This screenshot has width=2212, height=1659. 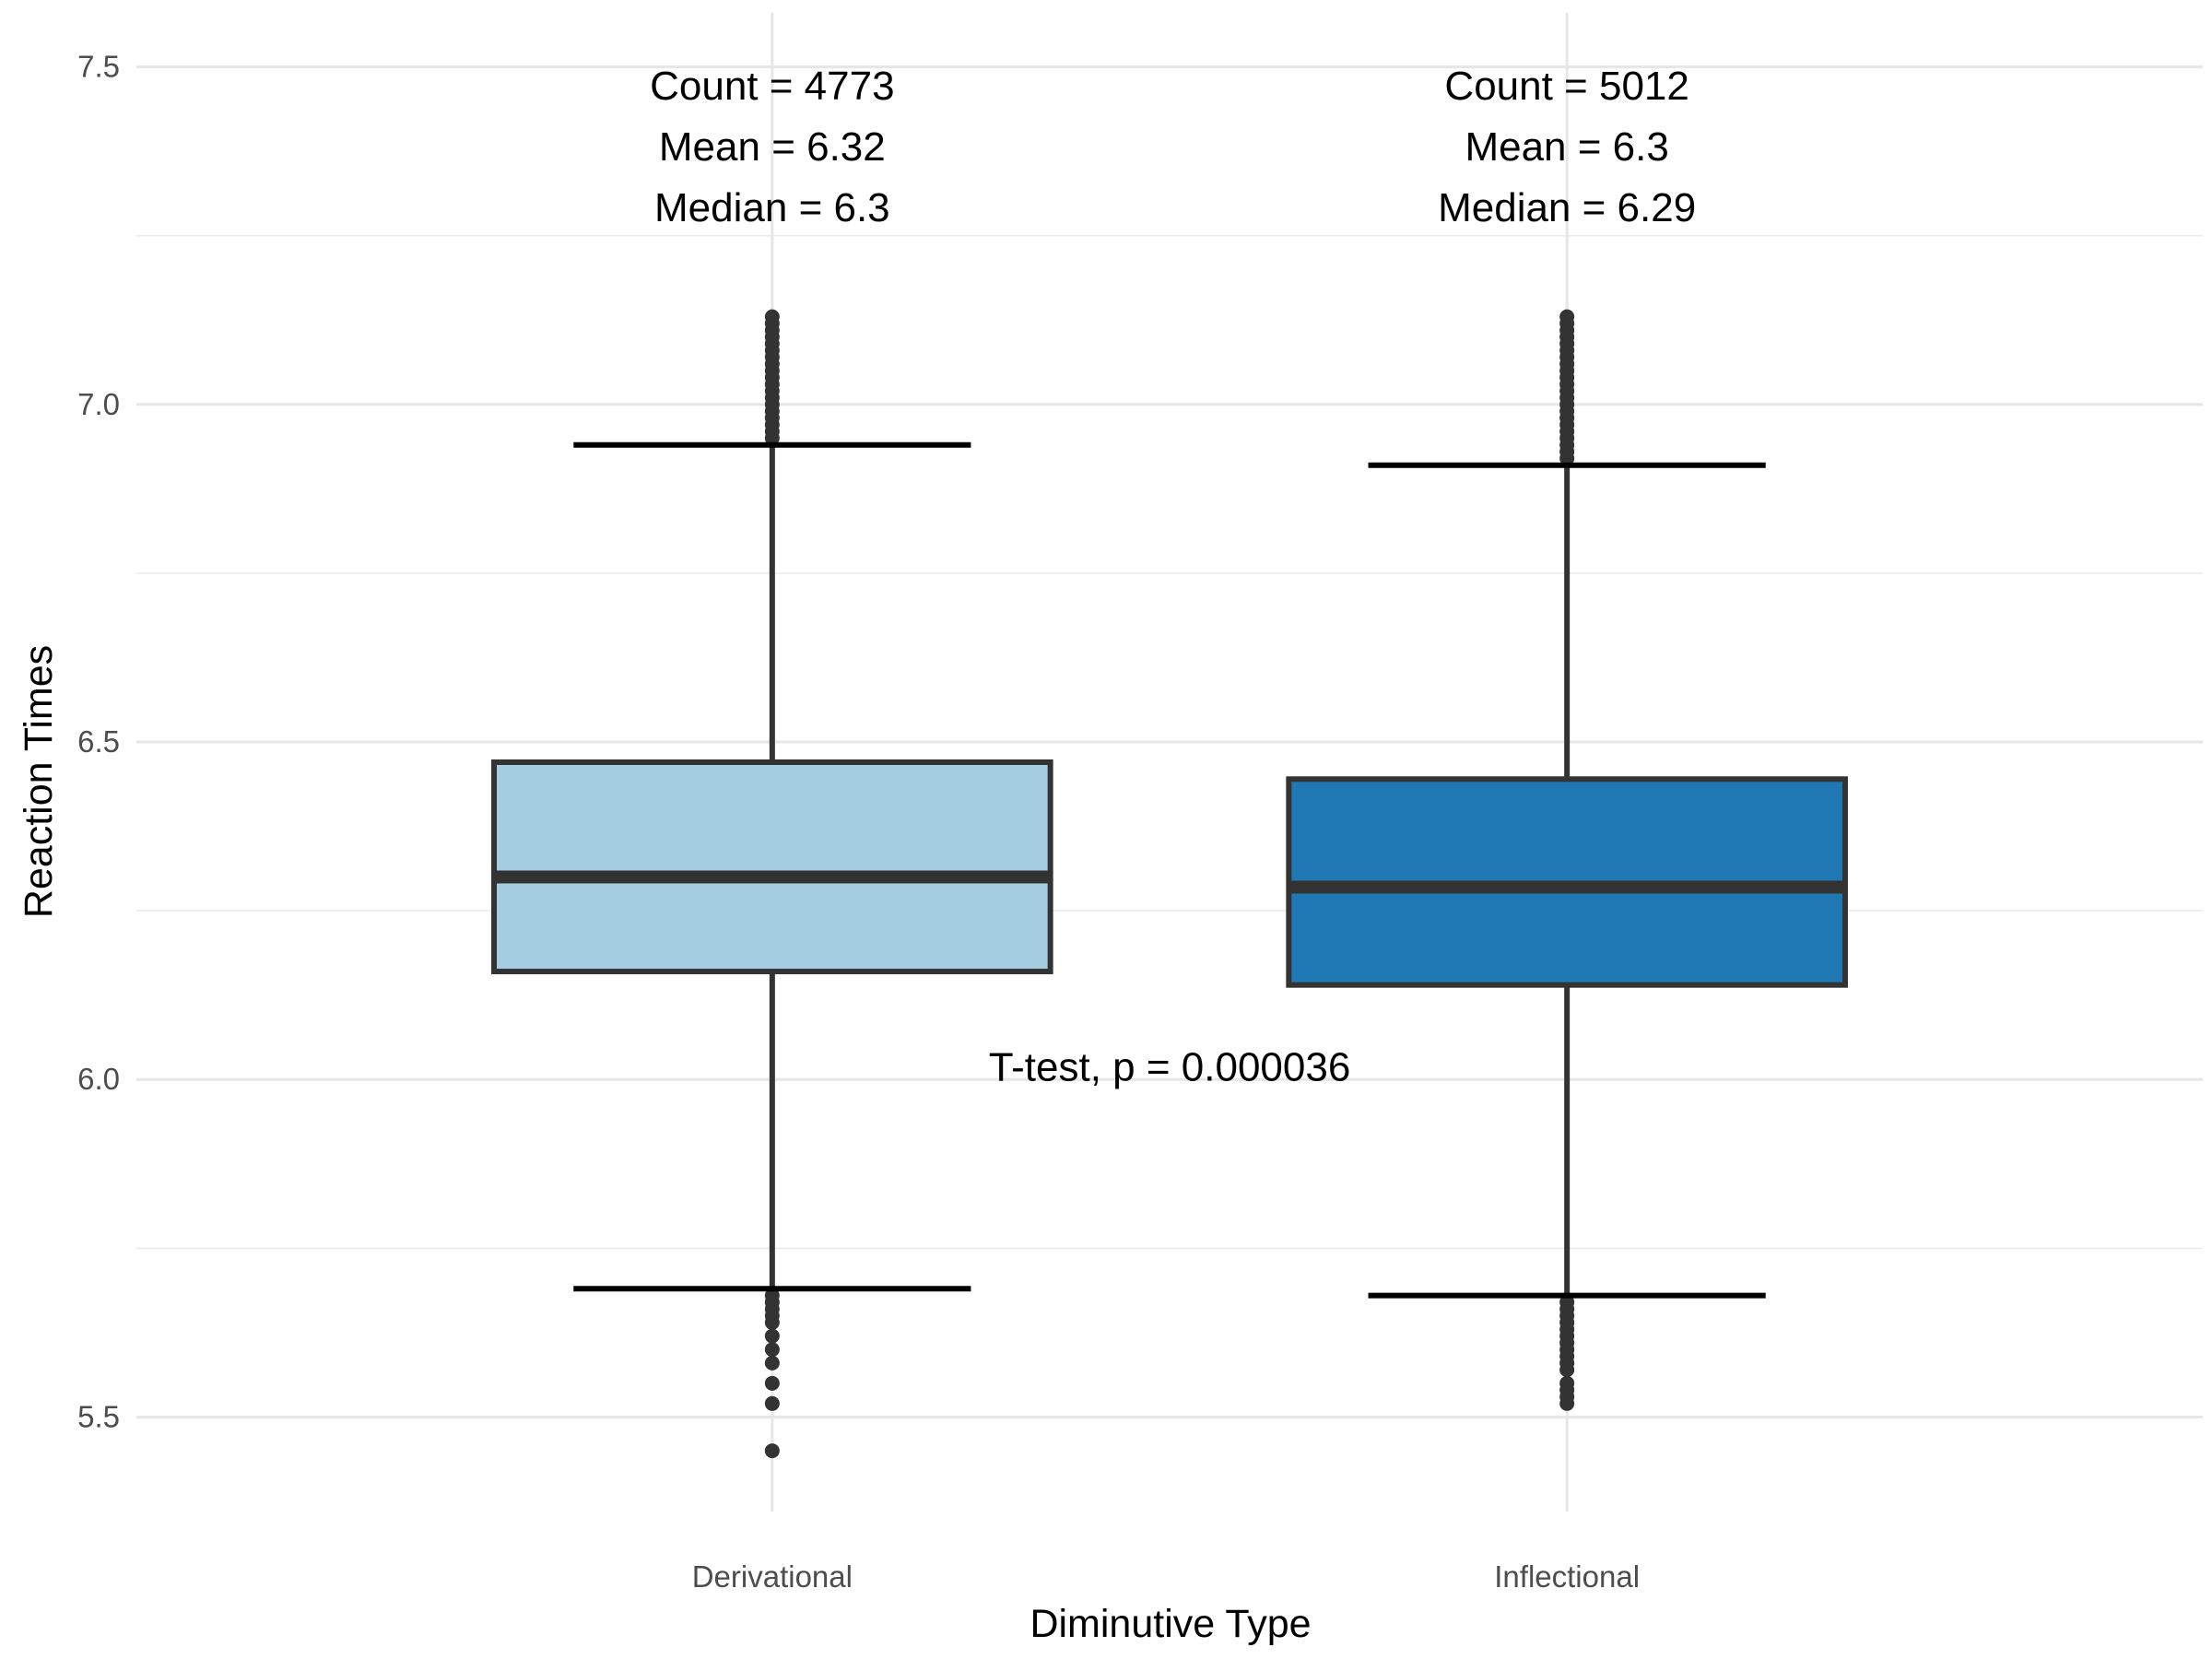 I want to click on y-axis-ticks: 5.5 6.0 6.5 7.0 7.5, so click(x=98, y=742).